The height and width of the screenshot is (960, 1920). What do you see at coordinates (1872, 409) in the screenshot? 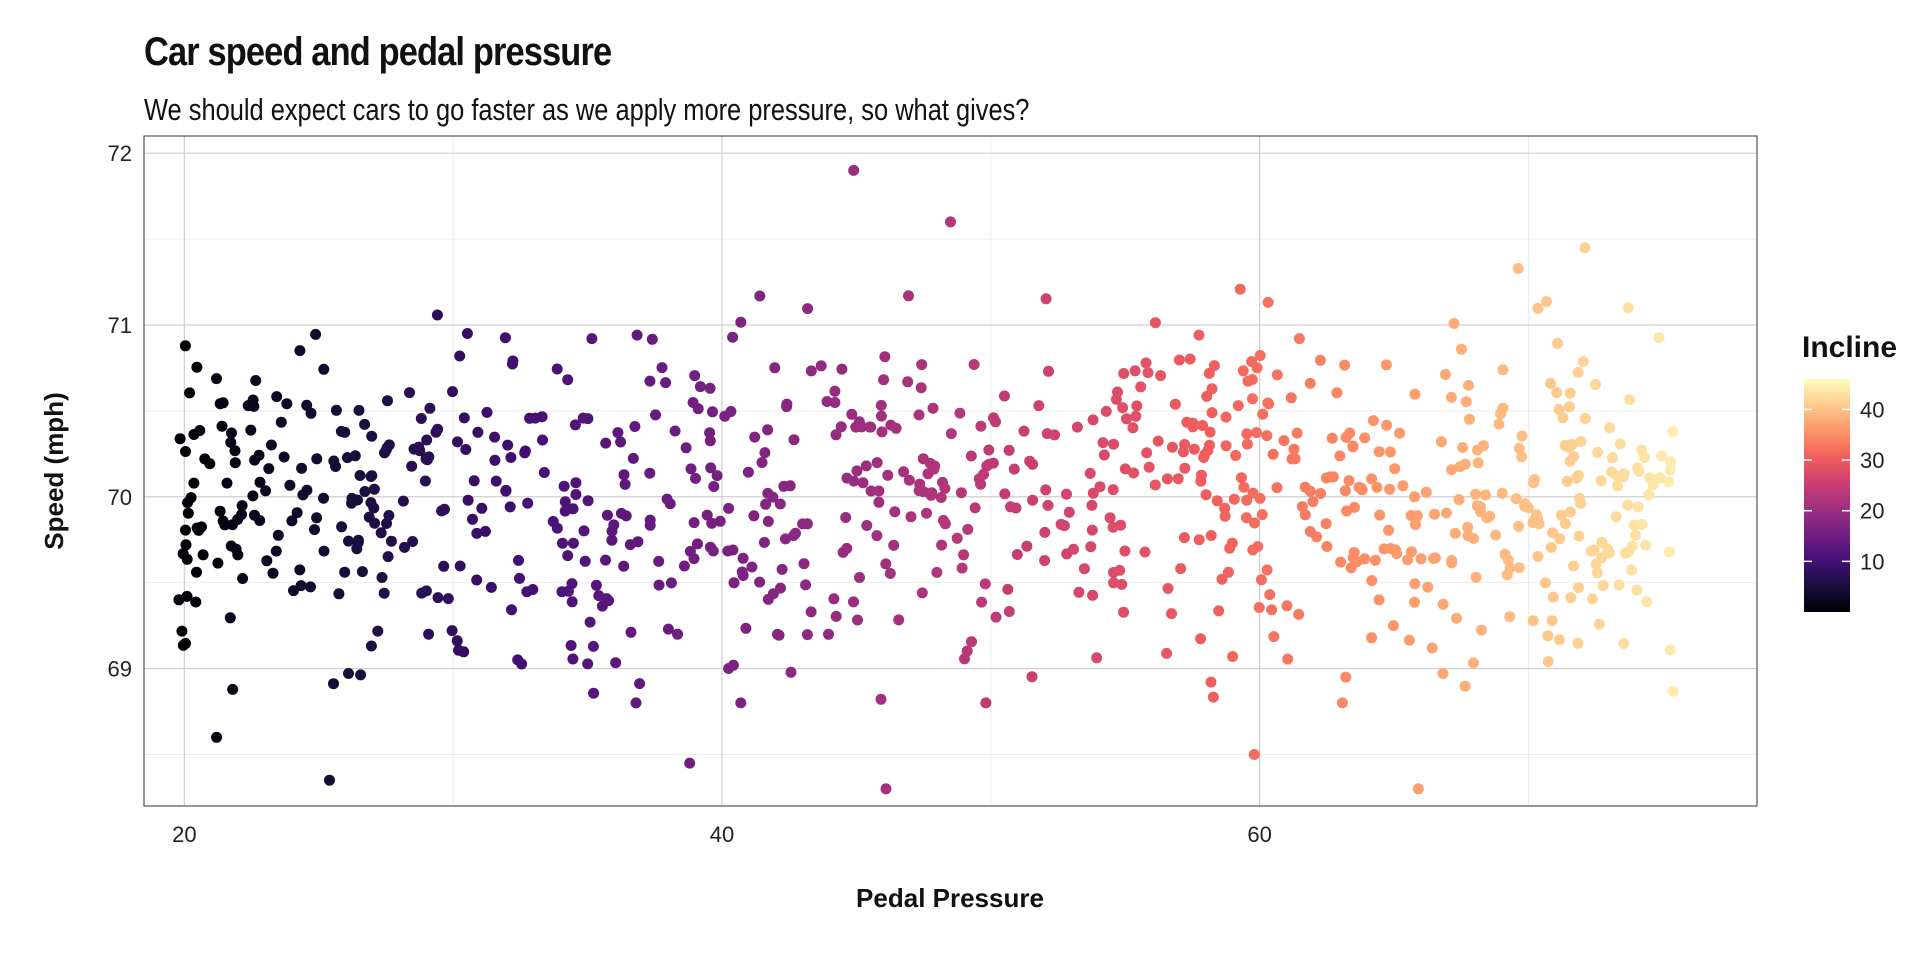
I see `legend-tick-label: 40` at bounding box center [1872, 409].